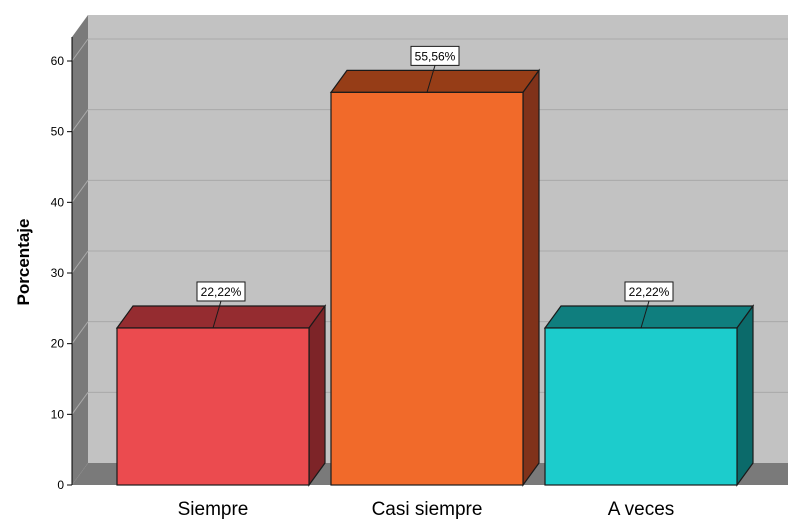  What do you see at coordinates (58, 202) in the screenshot?
I see `y-tick-label: 40` at bounding box center [58, 202].